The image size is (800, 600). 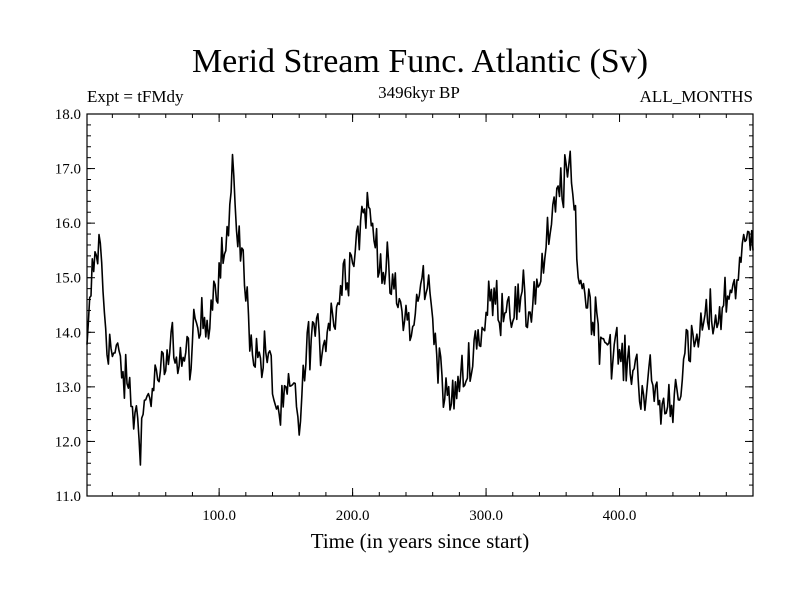 What do you see at coordinates (620, 516) in the screenshot?
I see `x-tick-label: 400.0` at bounding box center [620, 516].